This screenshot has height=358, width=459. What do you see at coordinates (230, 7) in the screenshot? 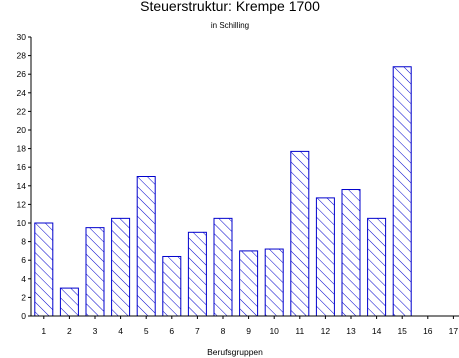
I see `chart-title: Steuerstruktur: Krempe 1700` at bounding box center [230, 7].